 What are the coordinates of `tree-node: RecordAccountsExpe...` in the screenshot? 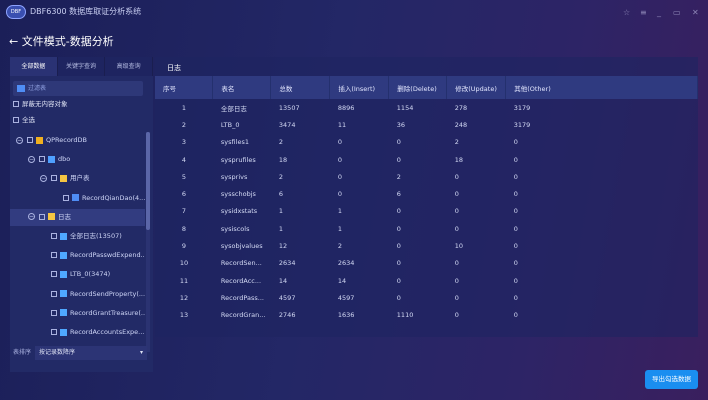 It's located at (92, 332).